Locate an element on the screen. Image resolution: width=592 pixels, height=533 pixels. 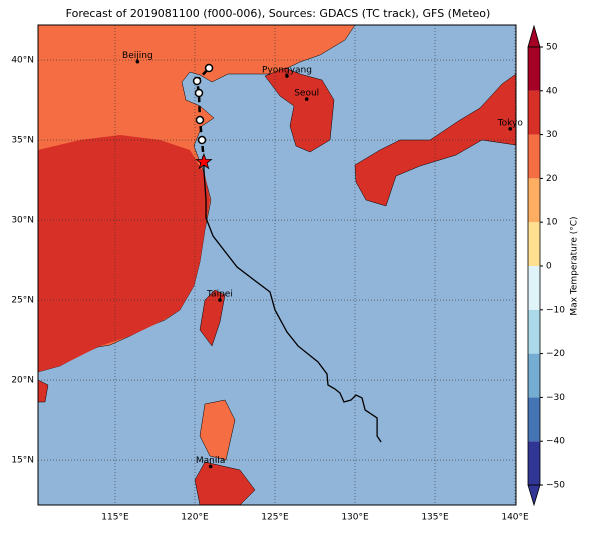
colorbar-tick-label: −30 is located at coordinates (555, 398).